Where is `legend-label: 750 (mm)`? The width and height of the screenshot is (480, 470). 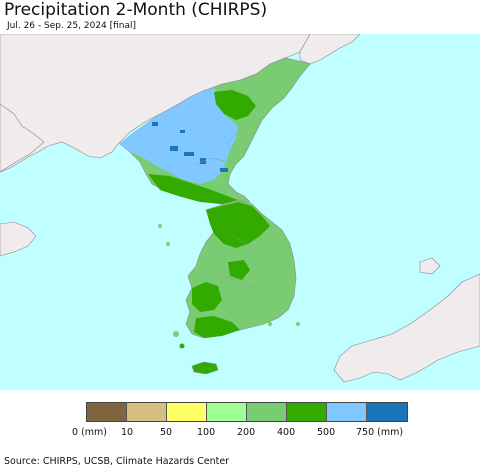 legend-label: 750 (mm) is located at coordinates (380, 432).